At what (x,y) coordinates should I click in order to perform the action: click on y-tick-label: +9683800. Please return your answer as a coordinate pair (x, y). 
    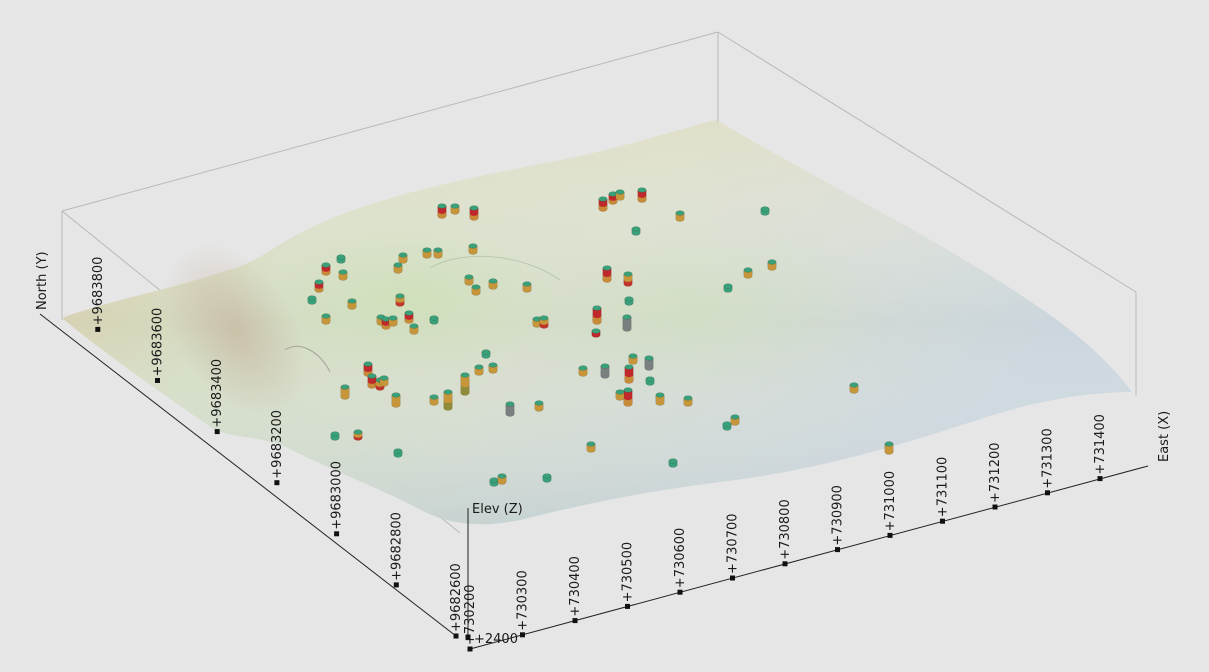
    Looking at the image, I should click on (98, 291).